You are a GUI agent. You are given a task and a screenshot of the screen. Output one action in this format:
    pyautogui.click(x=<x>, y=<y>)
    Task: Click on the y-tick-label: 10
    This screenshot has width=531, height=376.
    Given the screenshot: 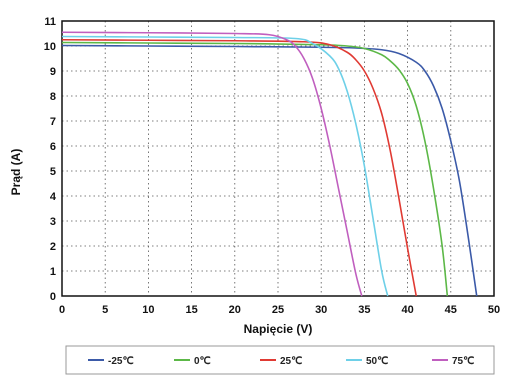 What is the action you would take?
    pyautogui.click(x=50, y=47)
    